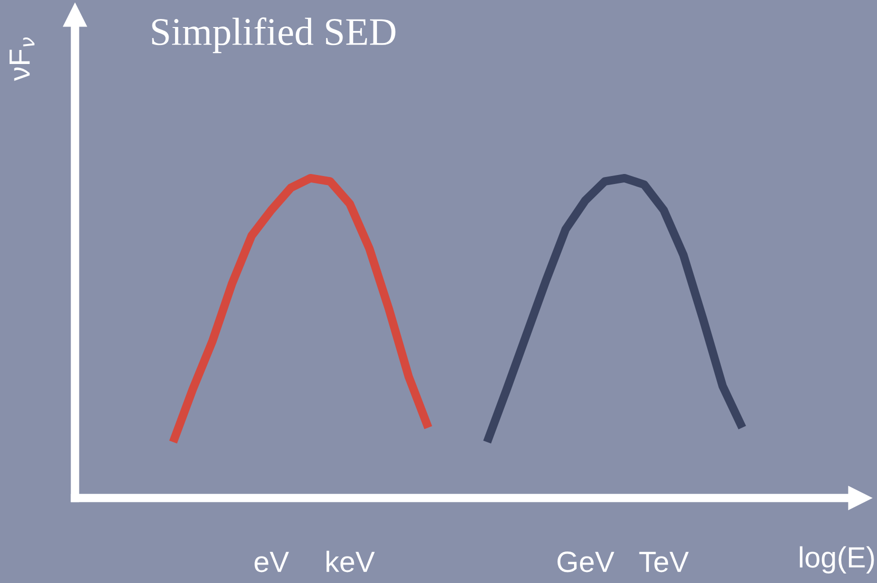 Image resolution: width=877 pixels, height=583 pixels. I want to click on chart-title: Simplified SED, so click(274, 35).